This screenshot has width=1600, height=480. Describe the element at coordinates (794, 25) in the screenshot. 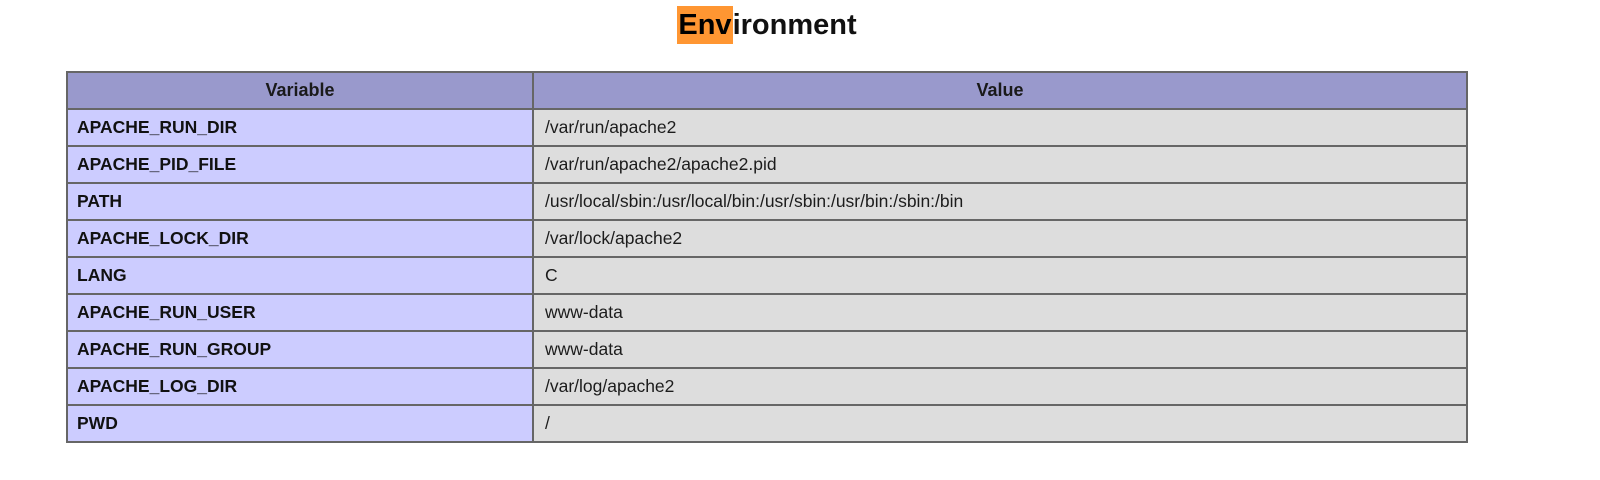

I see `page-title-rest: ironment` at that location.